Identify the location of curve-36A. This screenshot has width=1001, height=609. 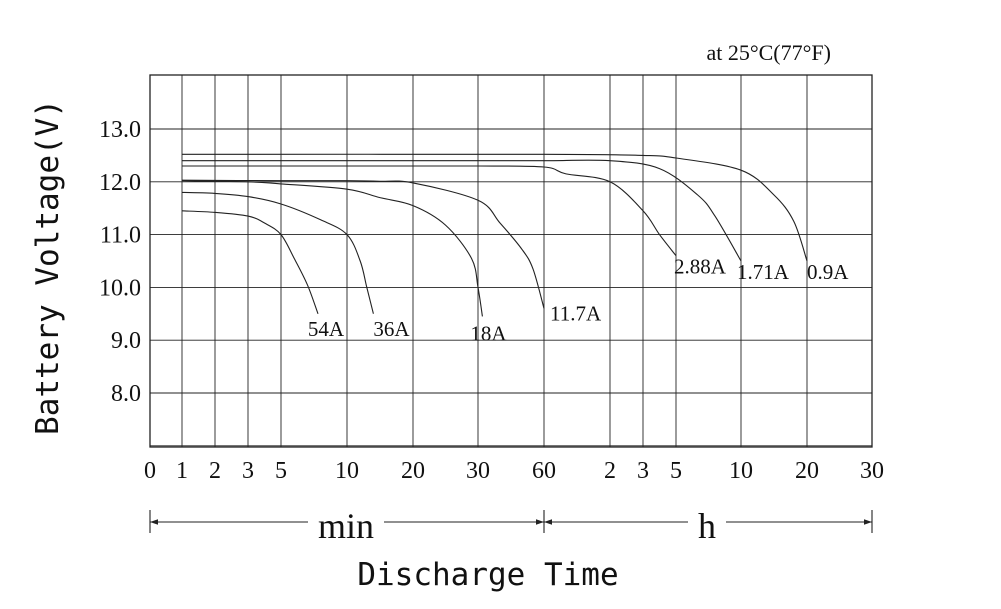
(277, 252).